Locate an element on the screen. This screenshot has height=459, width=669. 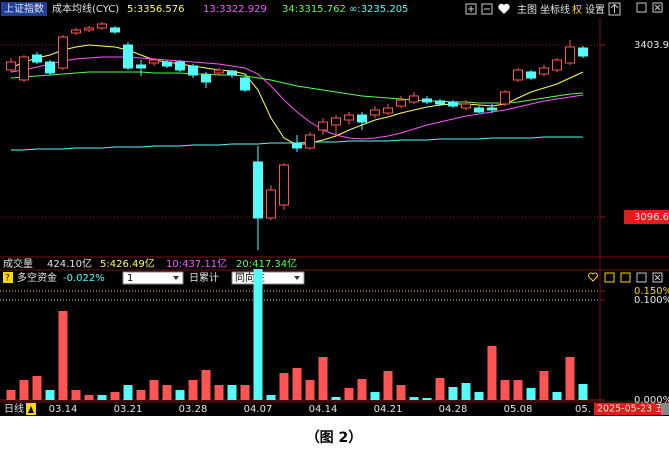
favorite is located at coordinates (504, 8).